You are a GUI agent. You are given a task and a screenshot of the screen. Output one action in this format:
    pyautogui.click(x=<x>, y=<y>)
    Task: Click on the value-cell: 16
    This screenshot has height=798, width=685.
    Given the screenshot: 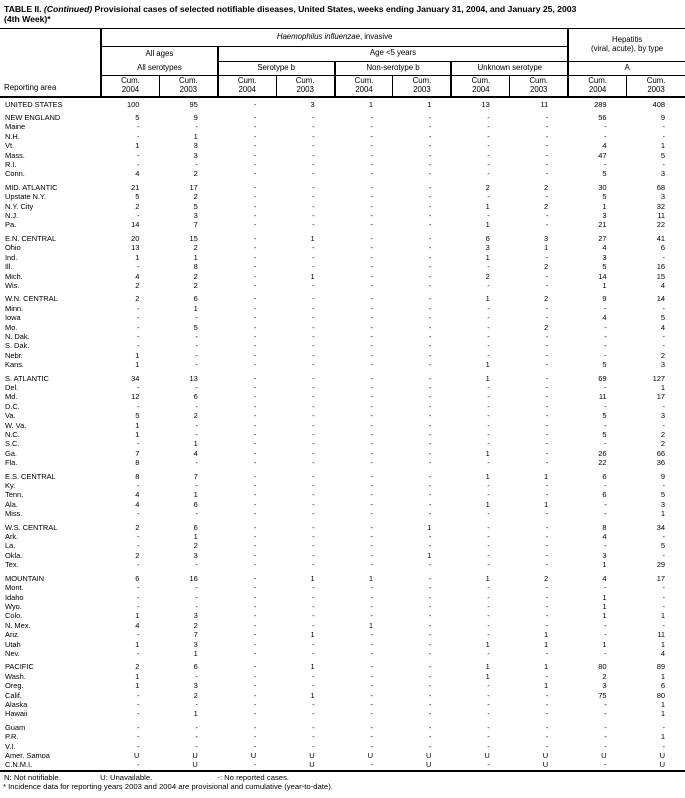 What is the action you would take?
    pyautogui.click(x=660, y=267)
    